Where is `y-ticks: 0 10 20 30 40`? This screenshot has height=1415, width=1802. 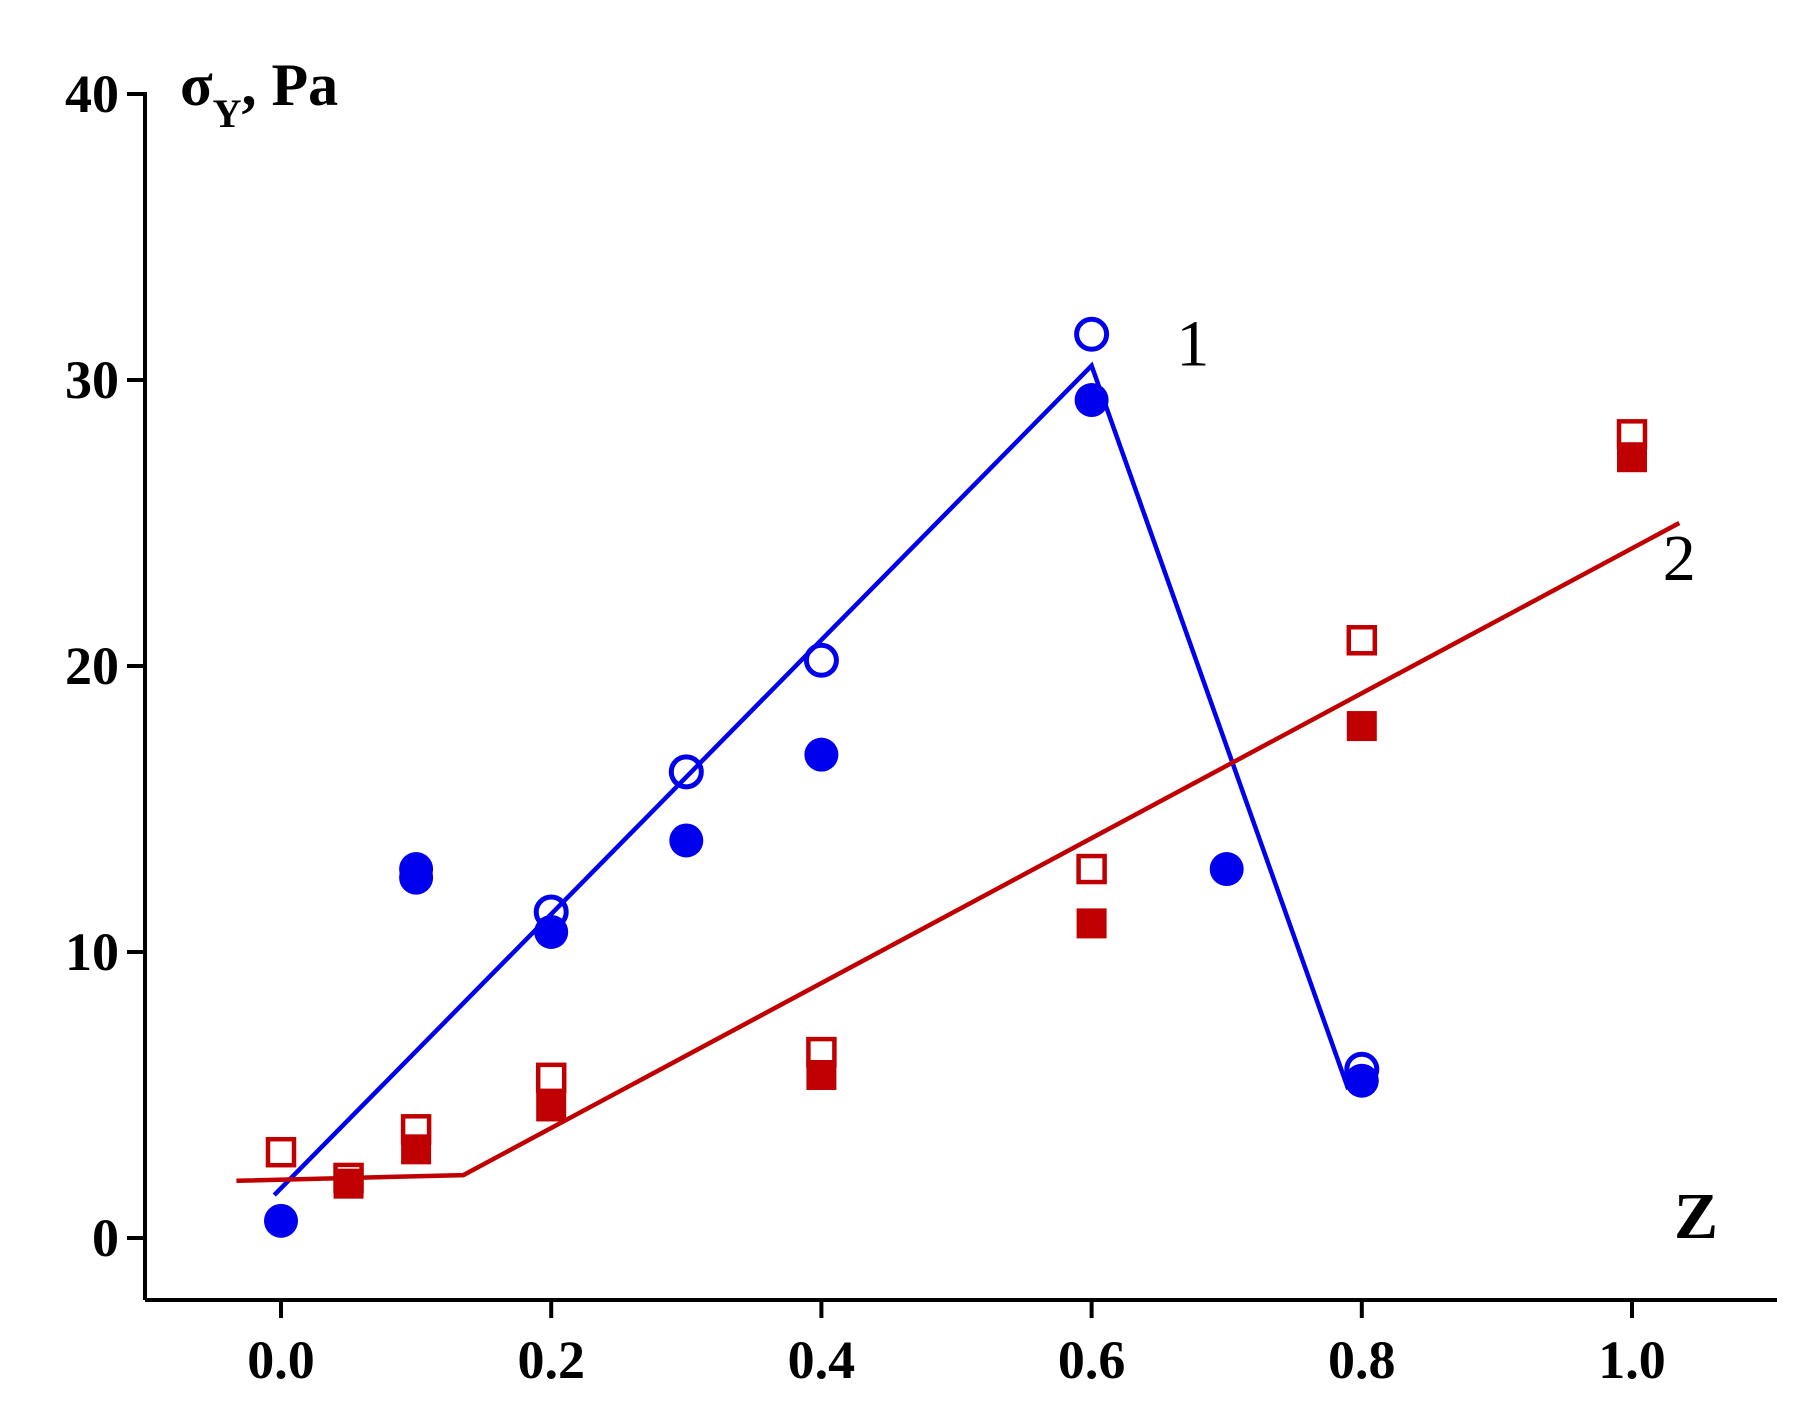
y-ticks: 0 10 20 30 40 is located at coordinates (105, 666).